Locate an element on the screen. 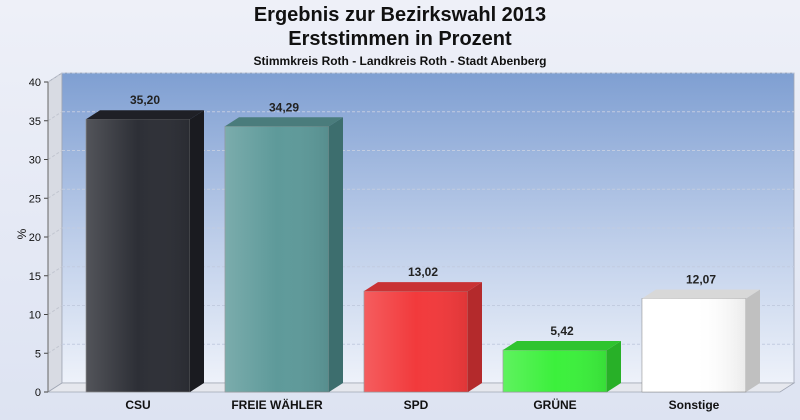  y-tick-label: 25 is located at coordinates (35, 199).